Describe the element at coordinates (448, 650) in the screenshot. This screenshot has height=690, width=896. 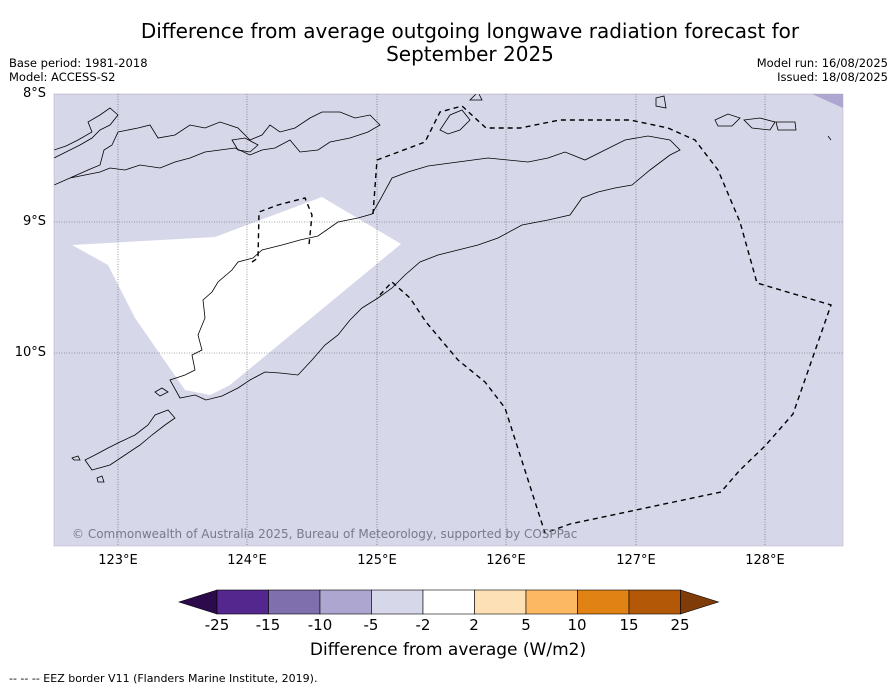
I see `colorbar-label: Difference from average (W/m2)` at that location.